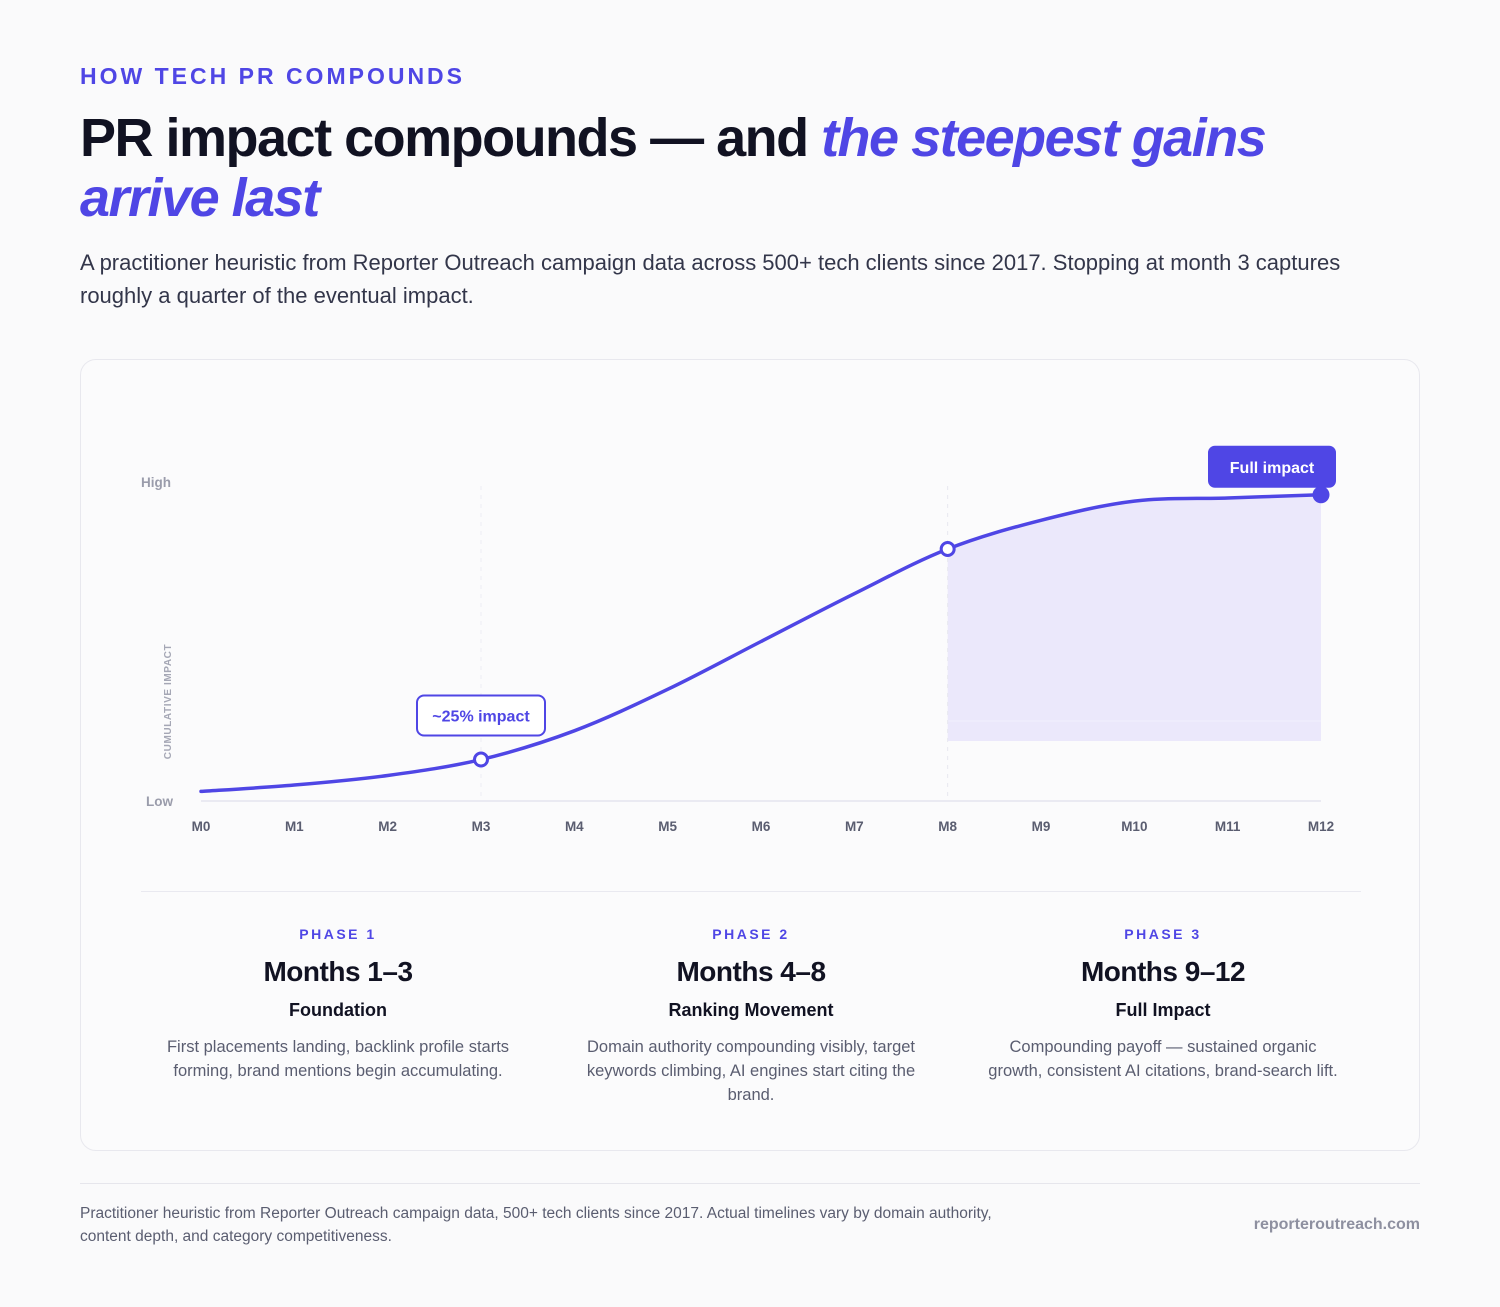 The image size is (1500, 1307). Describe the element at coordinates (156, 482) in the screenshot. I see `y-tick-label-high: High` at that location.